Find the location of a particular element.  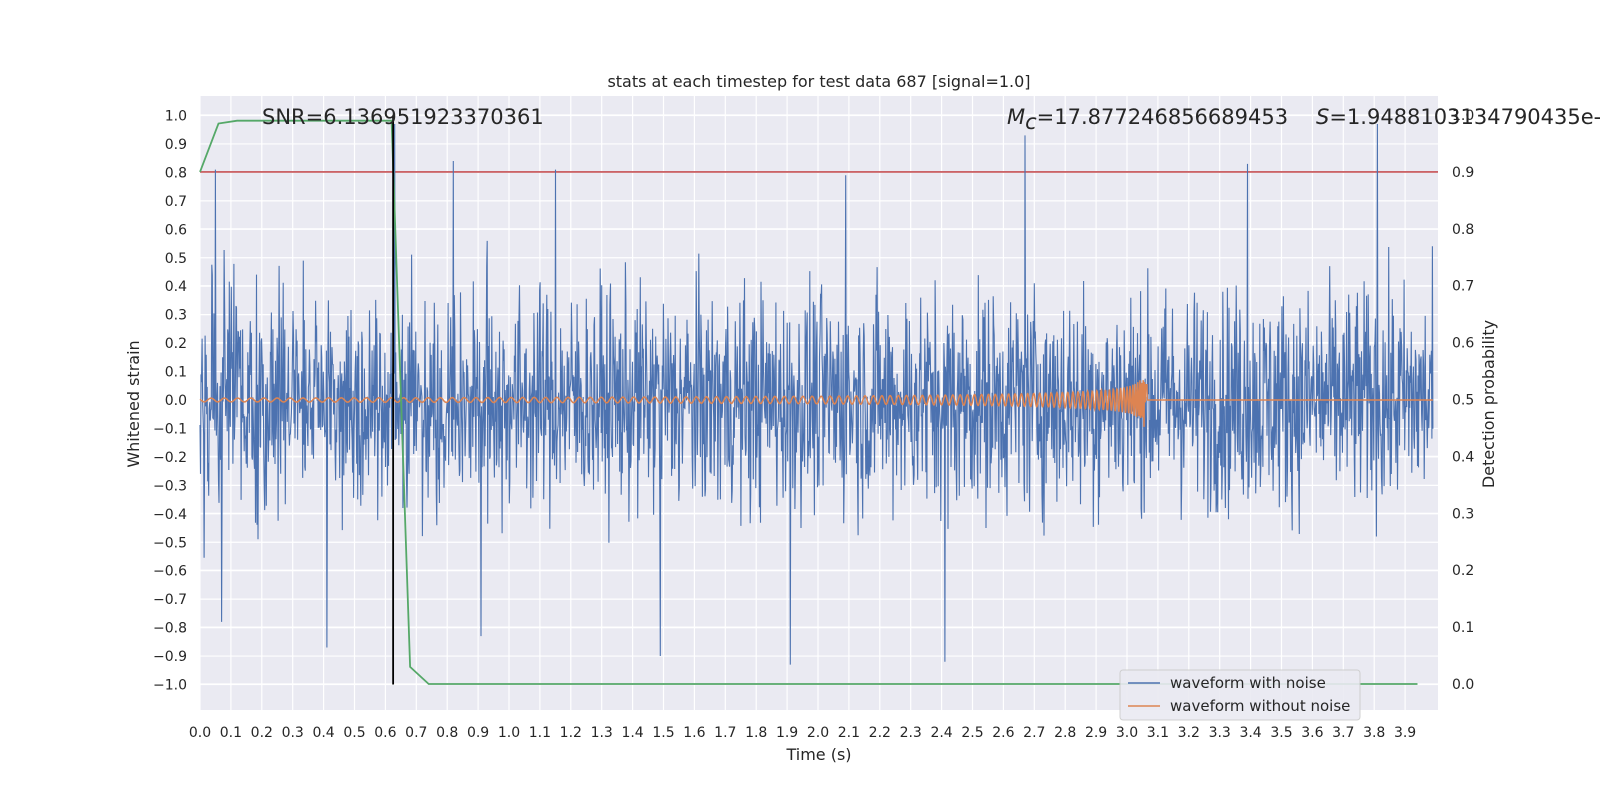

x-axis-label: Time (s) is located at coordinates (818, 754).